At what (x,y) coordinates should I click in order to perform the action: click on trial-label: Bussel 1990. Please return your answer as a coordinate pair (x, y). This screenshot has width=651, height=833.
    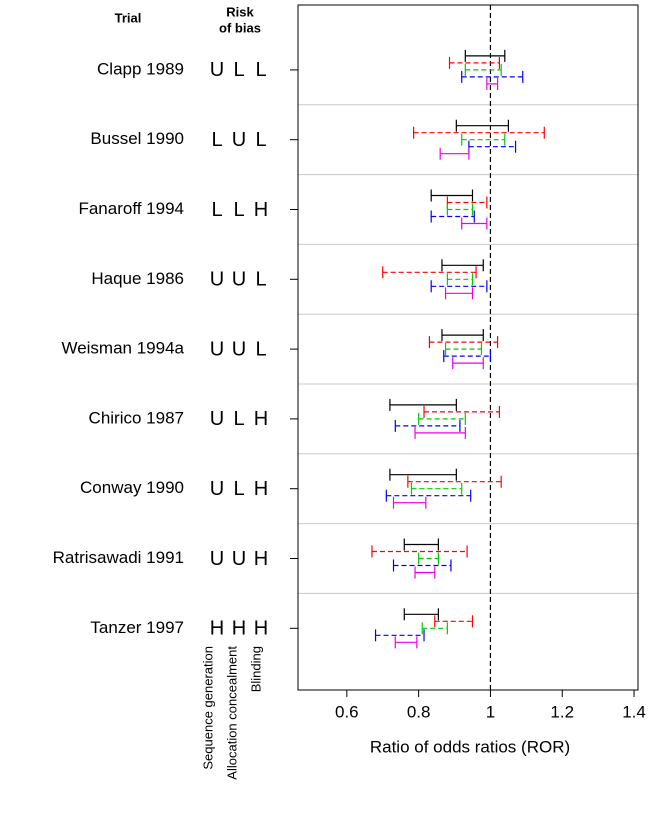
    Looking at the image, I should click on (137, 138).